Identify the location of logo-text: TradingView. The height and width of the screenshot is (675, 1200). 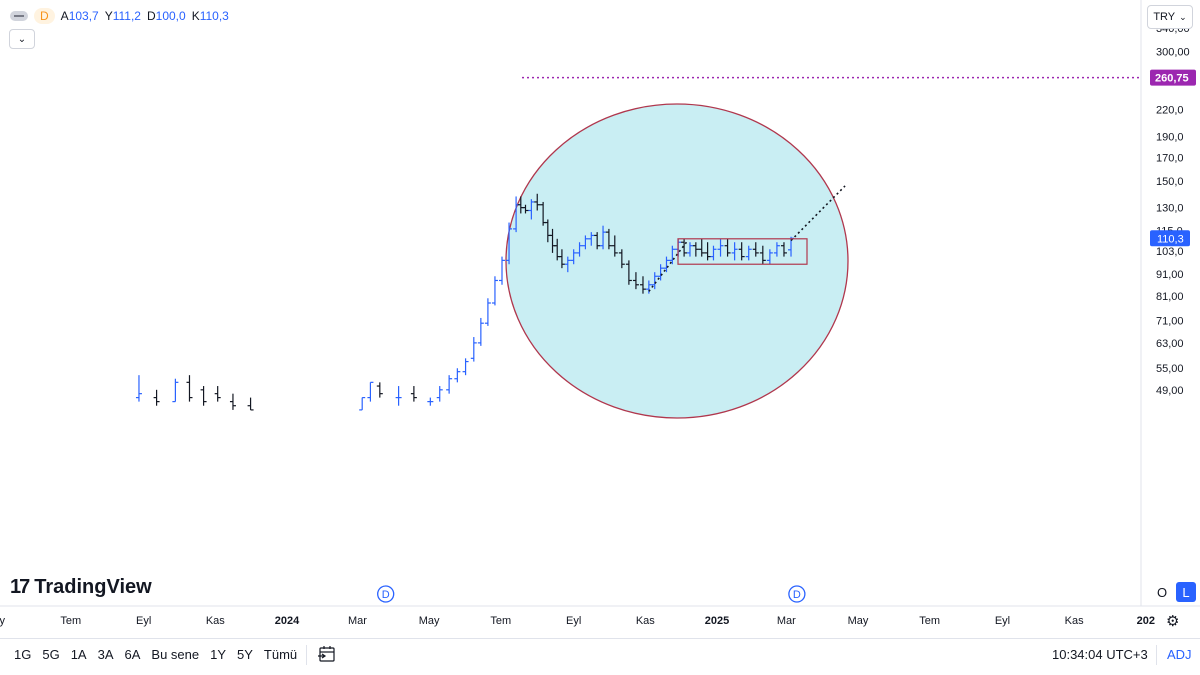
(93, 587).